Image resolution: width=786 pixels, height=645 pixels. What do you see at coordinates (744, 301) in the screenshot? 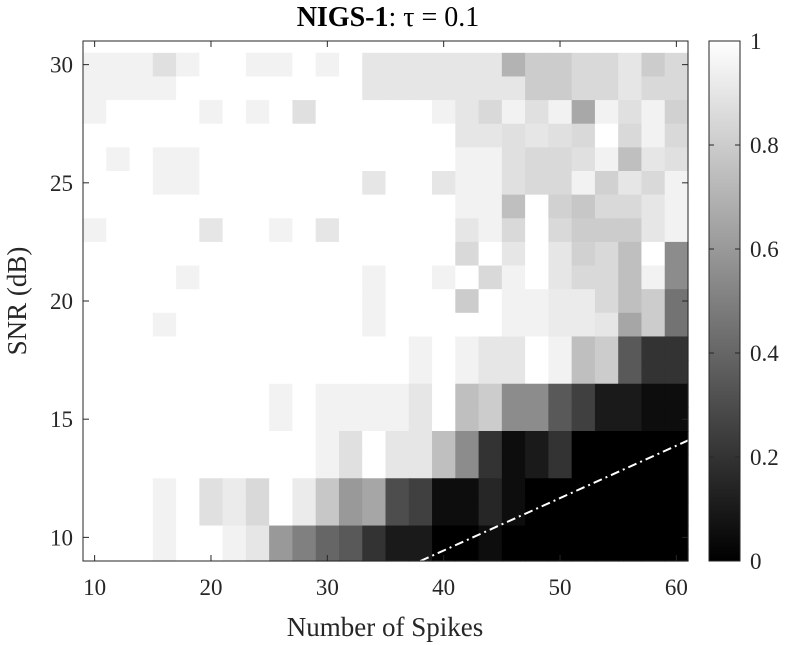
I see `colorbar-axis: 0 0.2 0.4 0.6 0.8 1` at bounding box center [744, 301].